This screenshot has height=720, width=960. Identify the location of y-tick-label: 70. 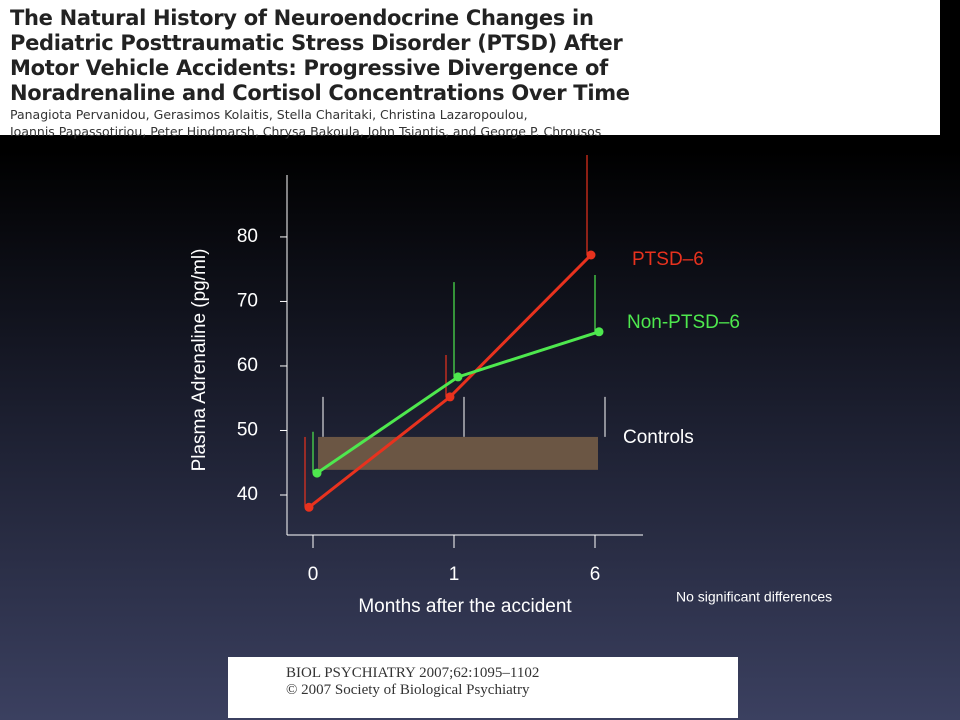
(247, 300).